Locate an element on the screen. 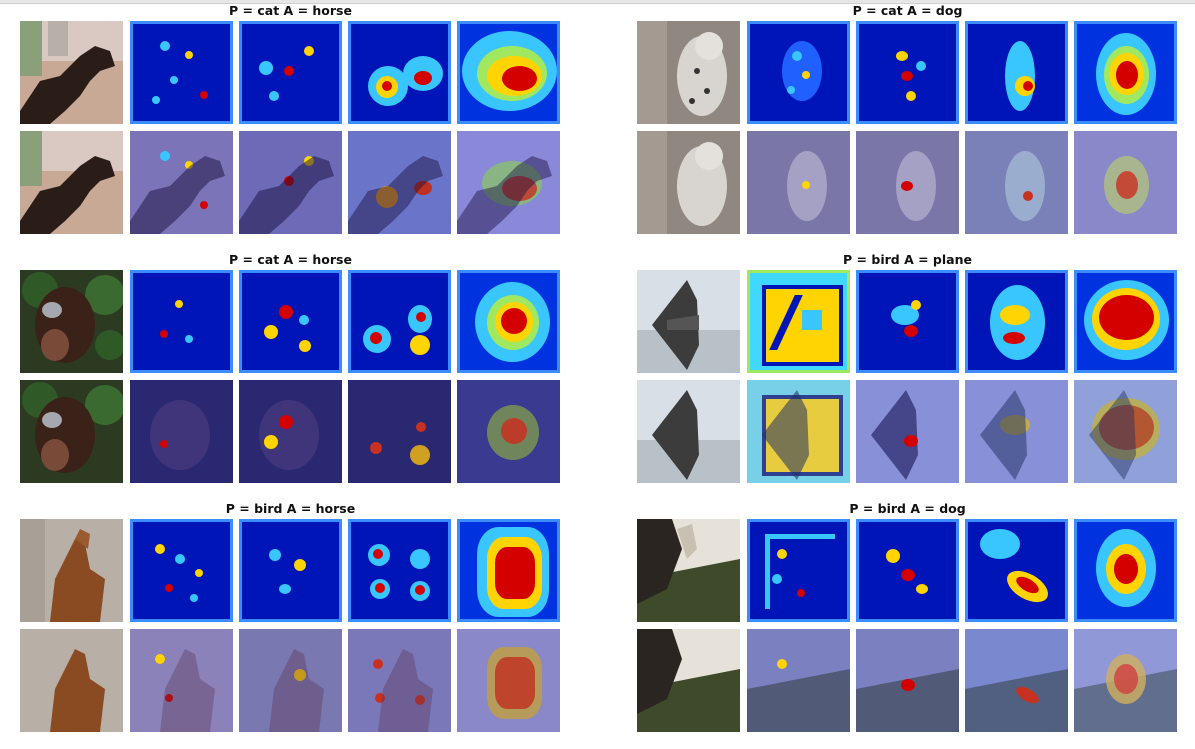 Image resolution: width=1195 pixels, height=749 pixels. panel-title: P = bird A = dog is located at coordinates (907, 508).